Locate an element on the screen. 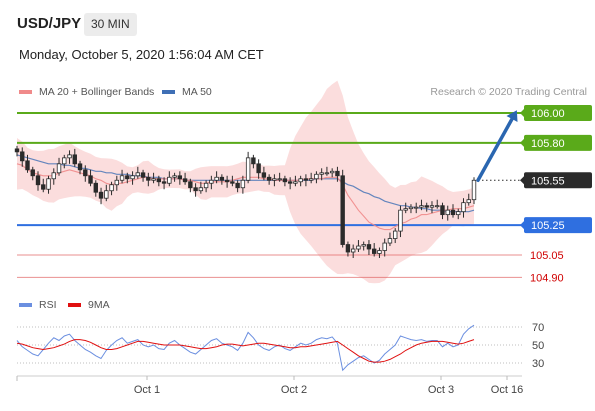 The width and height of the screenshot is (595, 411). level-label-106.00: 106.00 is located at coordinates (548, 114).